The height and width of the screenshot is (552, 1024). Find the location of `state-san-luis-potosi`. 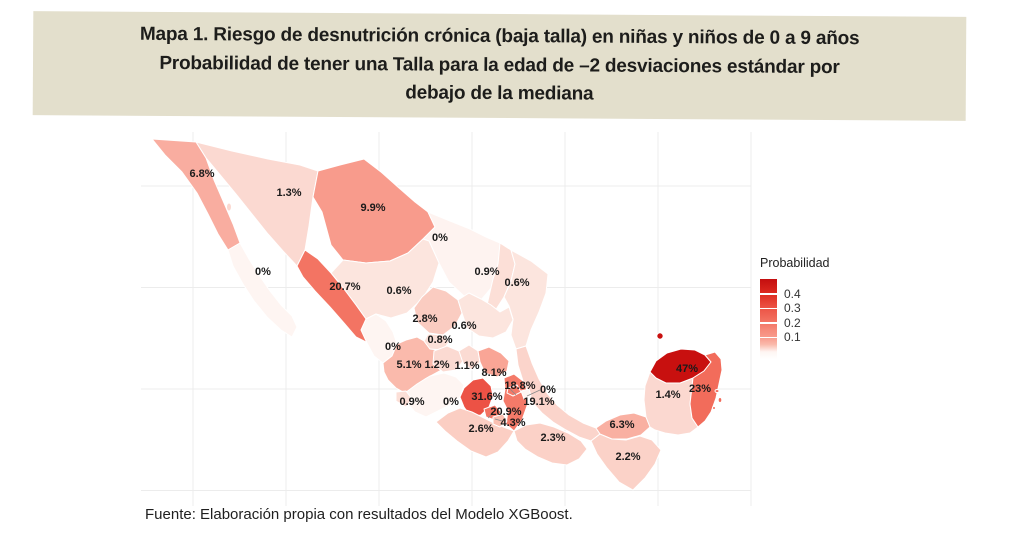

state-san-luis-potosi is located at coordinates (485, 315).